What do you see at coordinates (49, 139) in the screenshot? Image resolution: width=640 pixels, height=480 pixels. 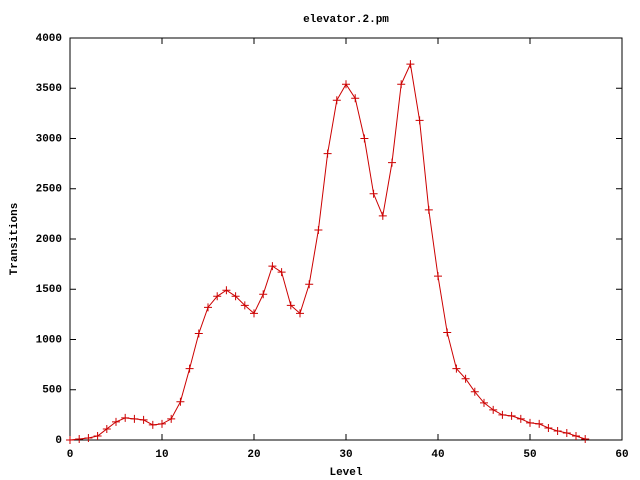 I see `y-tick-label: 3000` at bounding box center [49, 139].